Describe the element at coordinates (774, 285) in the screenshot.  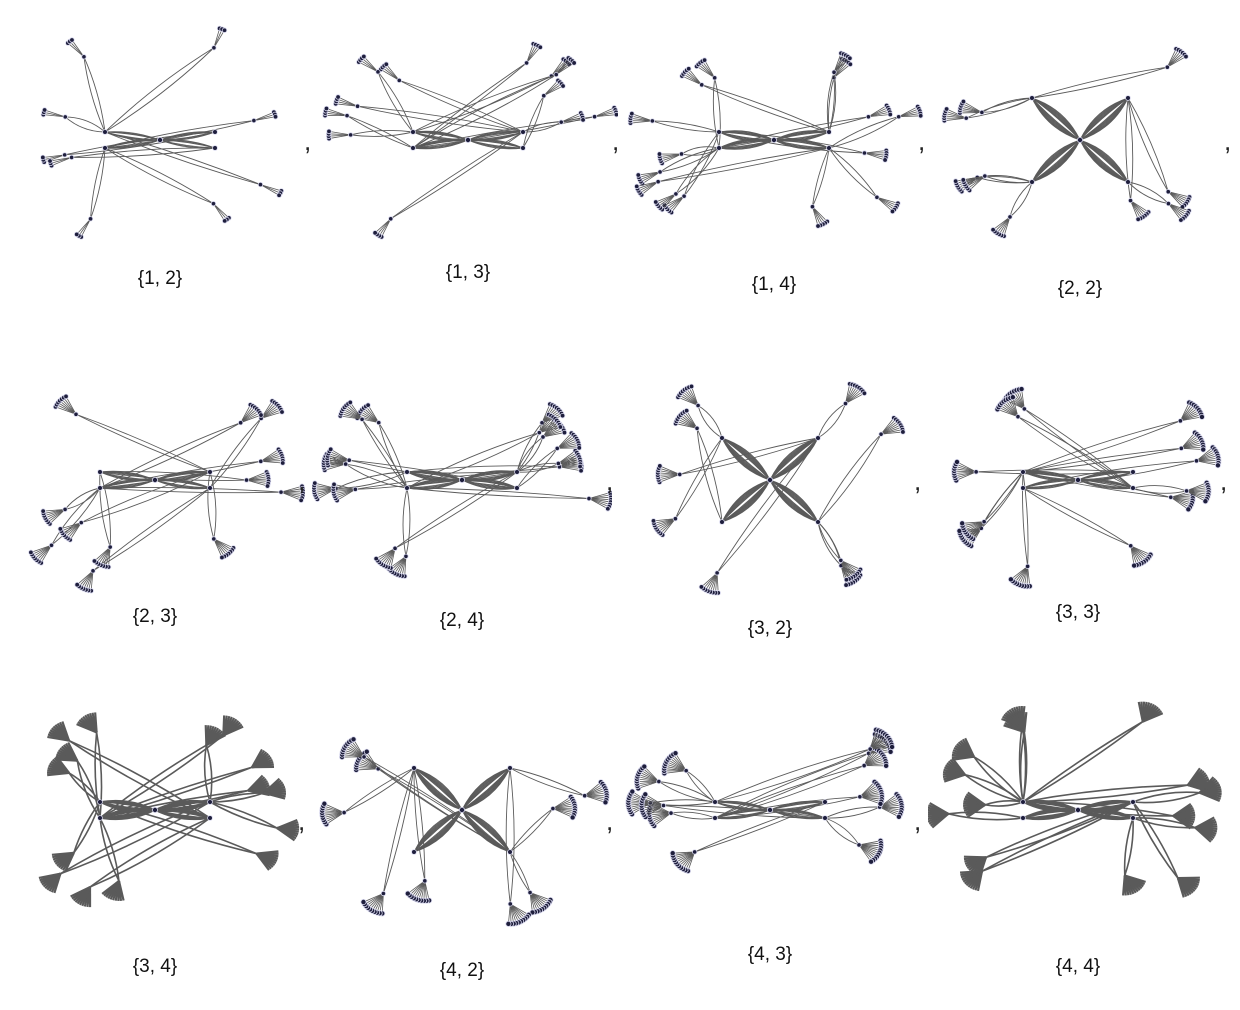
I see `panel-label: {1, 4}` at that location.